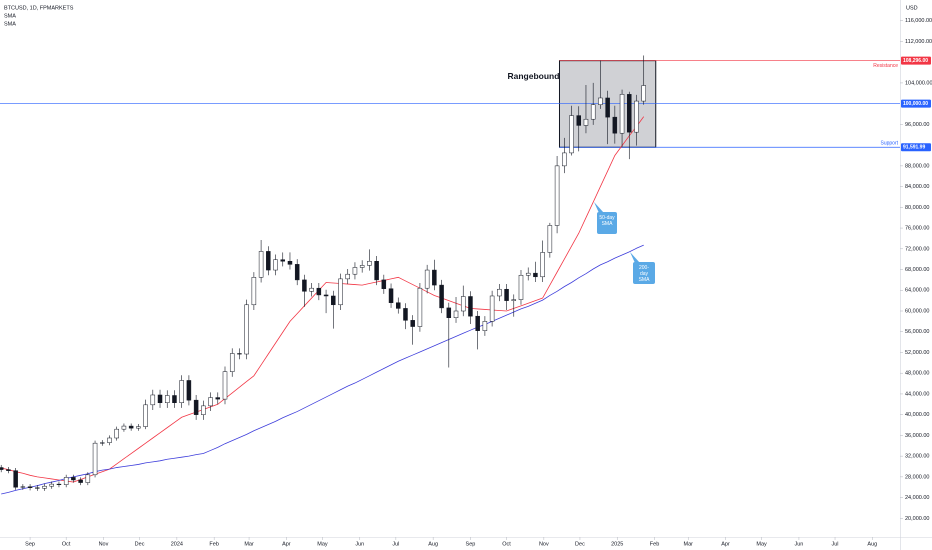 This screenshot has height=550, width=932. What do you see at coordinates (506, 544) in the screenshot?
I see `x-tick-label: Oct` at bounding box center [506, 544].